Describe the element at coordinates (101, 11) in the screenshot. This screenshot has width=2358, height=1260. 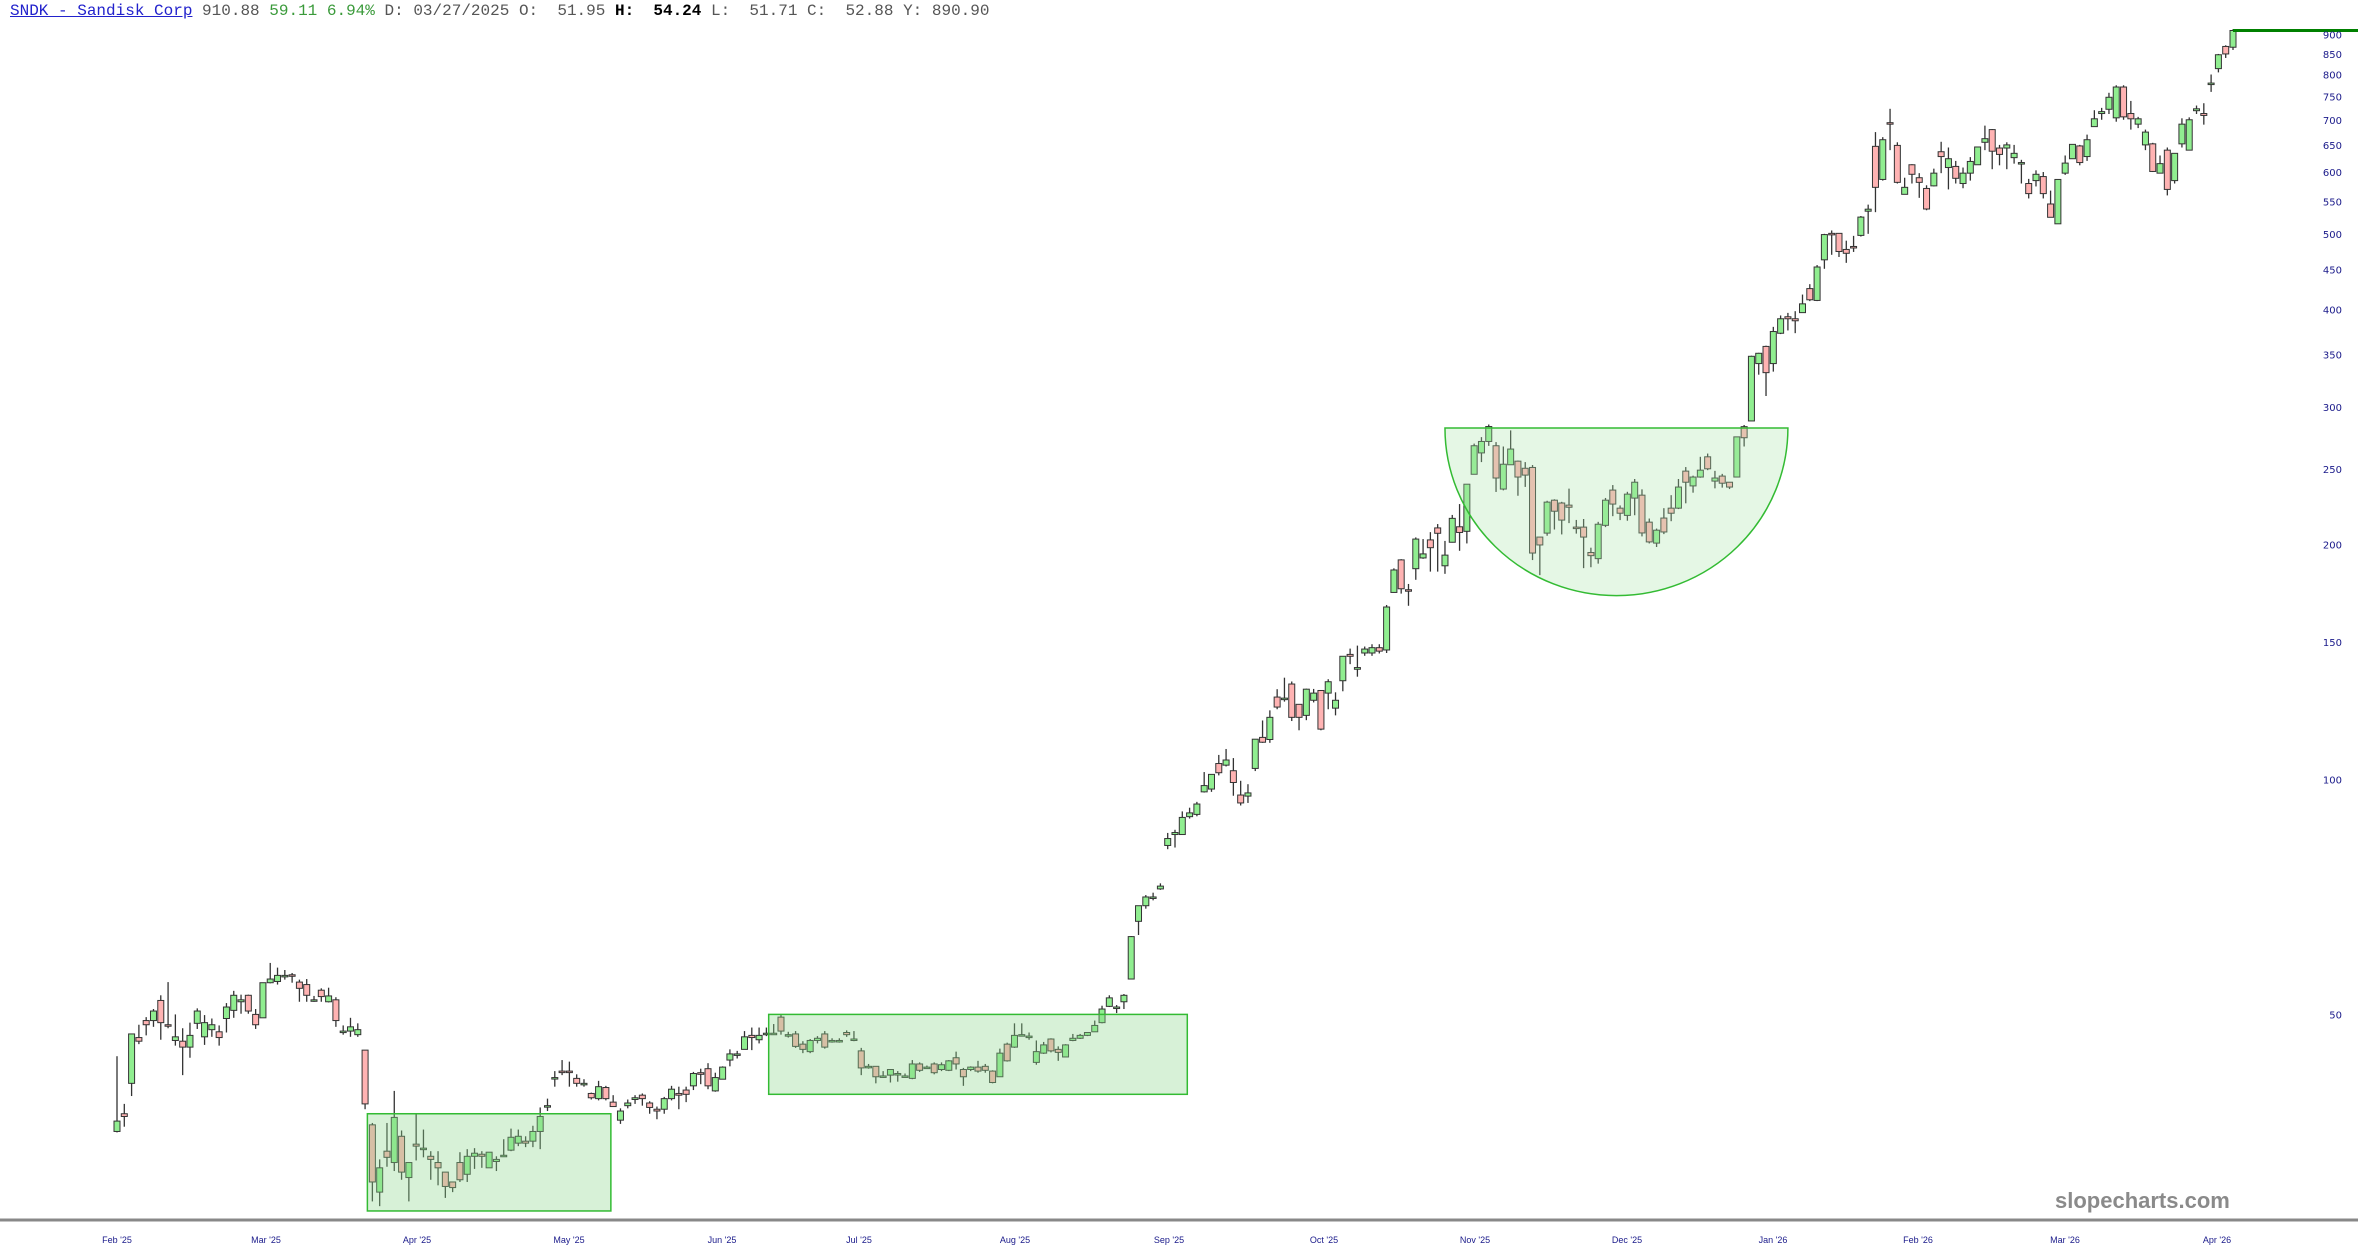
I see `ticker-title-link: SNDK - Sandisk Corp` at that location.